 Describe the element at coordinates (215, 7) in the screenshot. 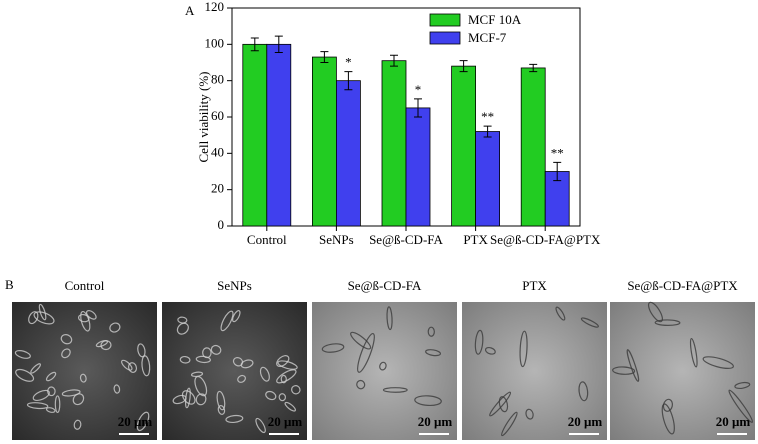

I see `y-tick-label: 120` at that location.